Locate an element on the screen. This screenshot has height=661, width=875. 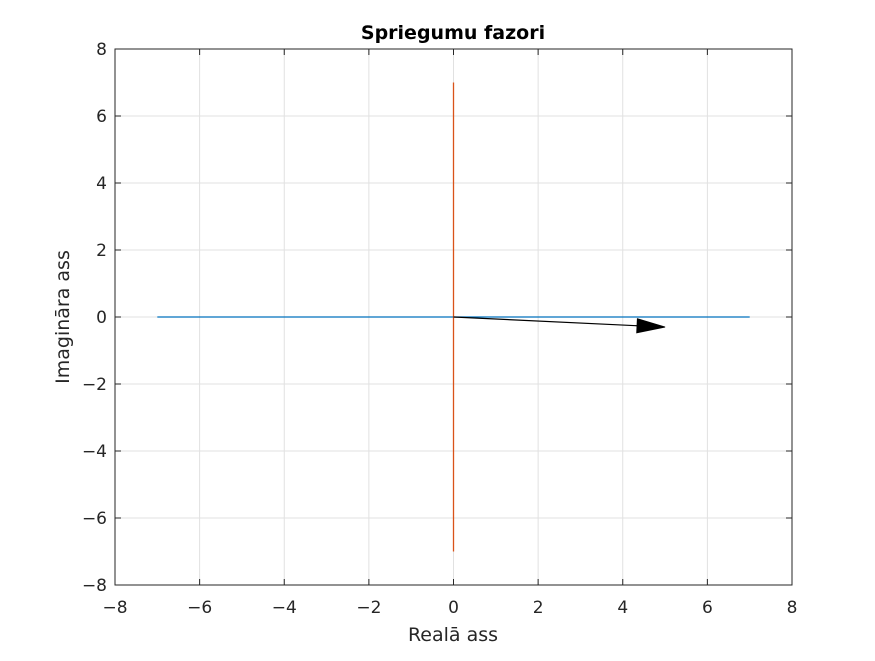
x-tick-label: 2 is located at coordinates (538, 608).